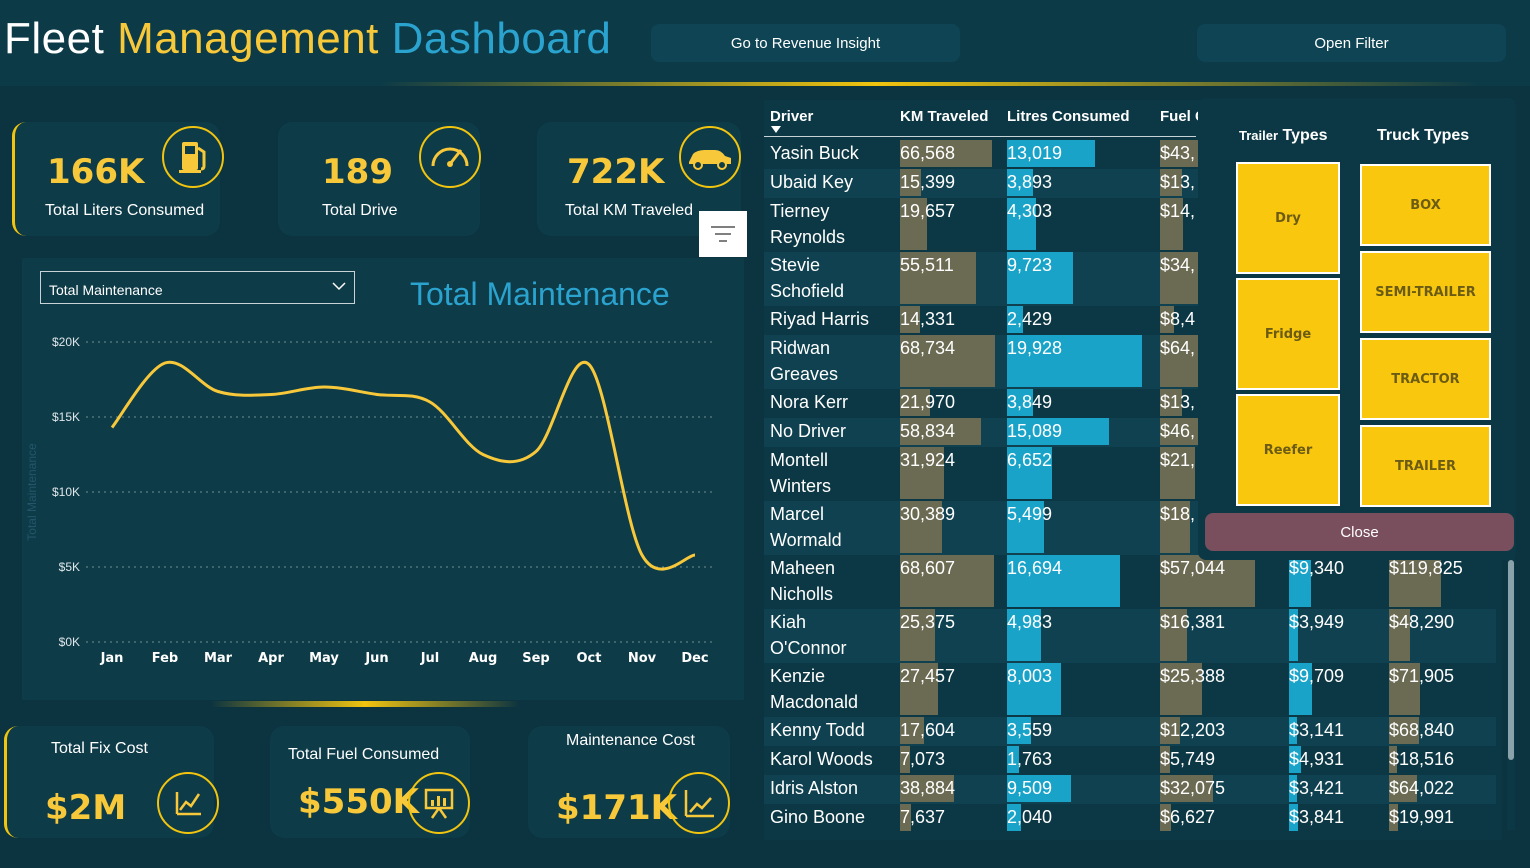 This screenshot has height=868, width=1530. I want to click on table-row: Nora Kerr 21,970 3,849 $13,, so click(1130, 403).